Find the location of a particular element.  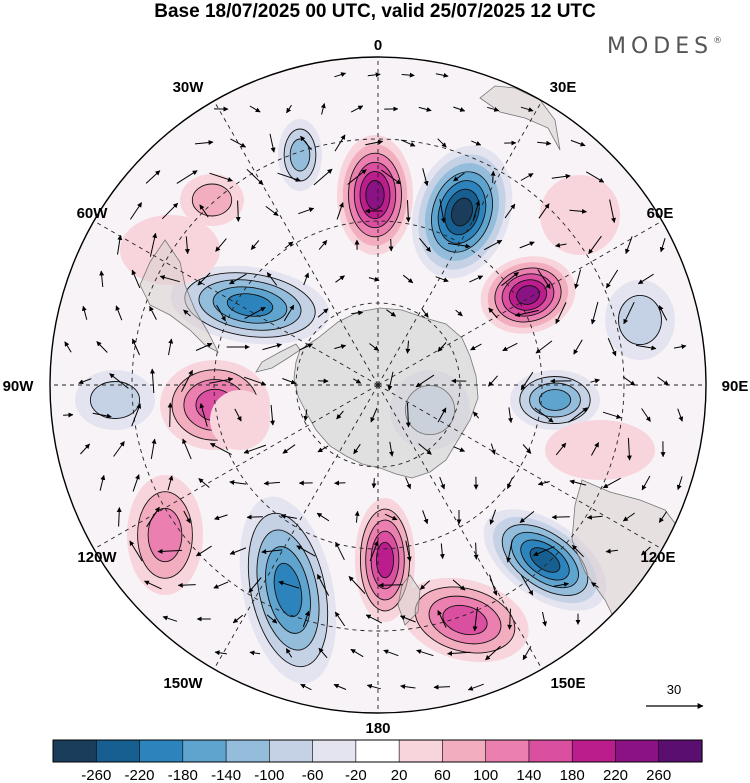

longitude-label: 150W is located at coordinates (183, 683).